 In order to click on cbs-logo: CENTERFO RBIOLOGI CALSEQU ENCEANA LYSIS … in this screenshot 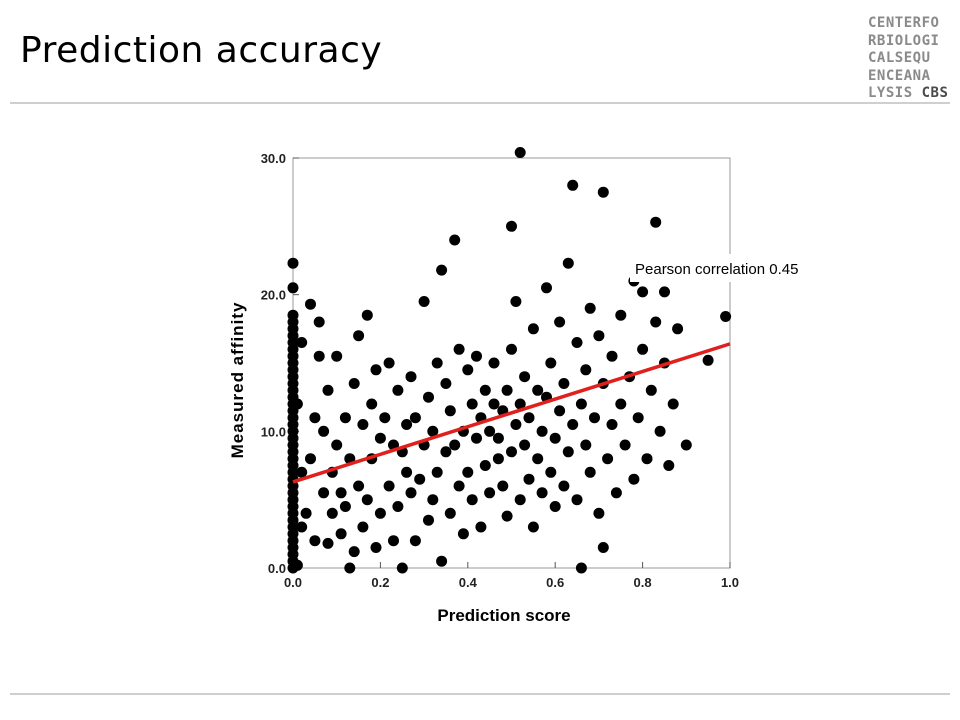, I will do `click(910, 59)`.